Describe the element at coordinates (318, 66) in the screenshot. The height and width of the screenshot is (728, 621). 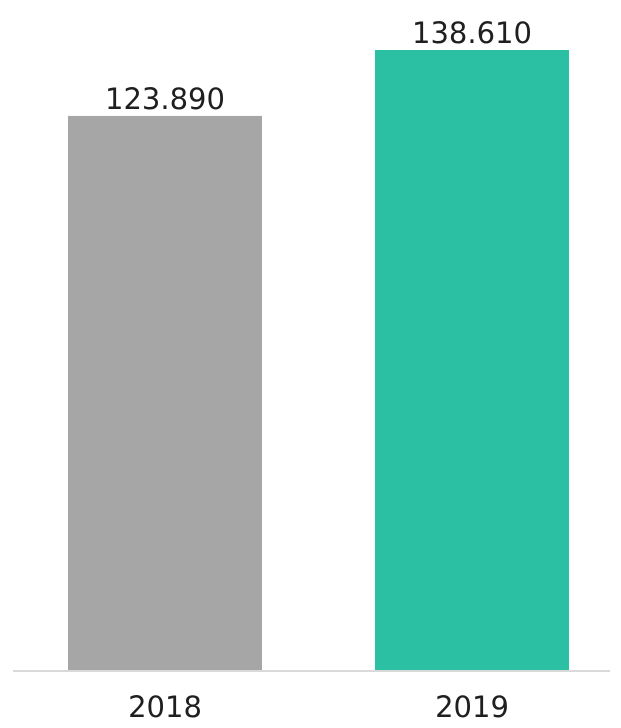
I see `value-labels-group: 123.890 138.610` at that location.